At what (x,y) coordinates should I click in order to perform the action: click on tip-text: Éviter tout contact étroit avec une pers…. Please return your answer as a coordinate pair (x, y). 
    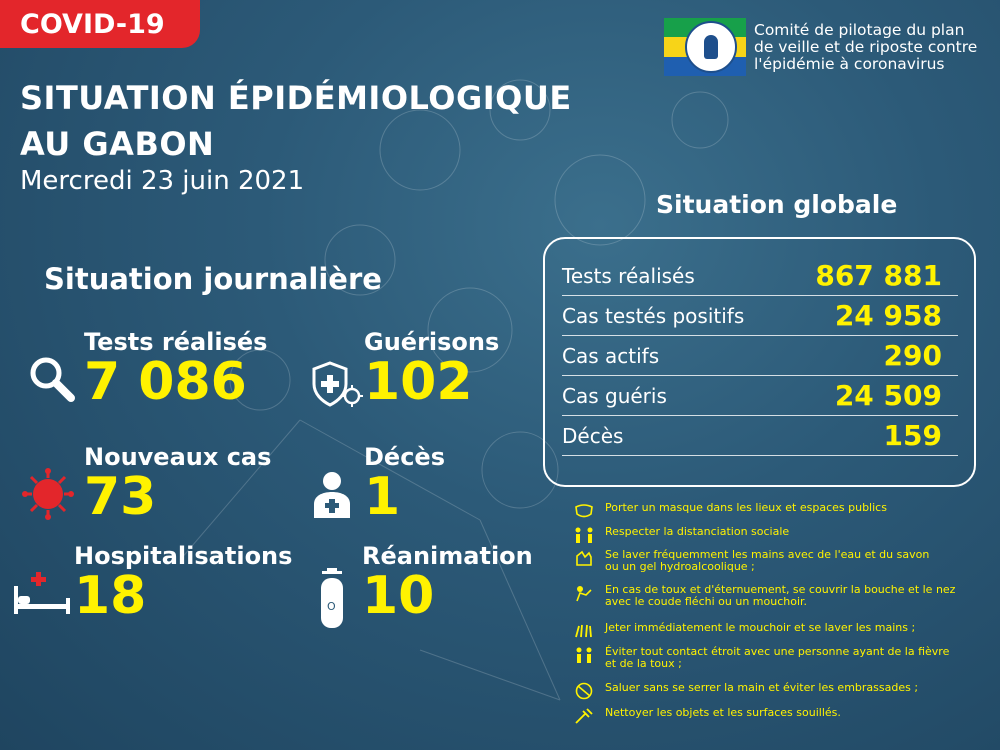
    Looking at the image, I should click on (777, 657).